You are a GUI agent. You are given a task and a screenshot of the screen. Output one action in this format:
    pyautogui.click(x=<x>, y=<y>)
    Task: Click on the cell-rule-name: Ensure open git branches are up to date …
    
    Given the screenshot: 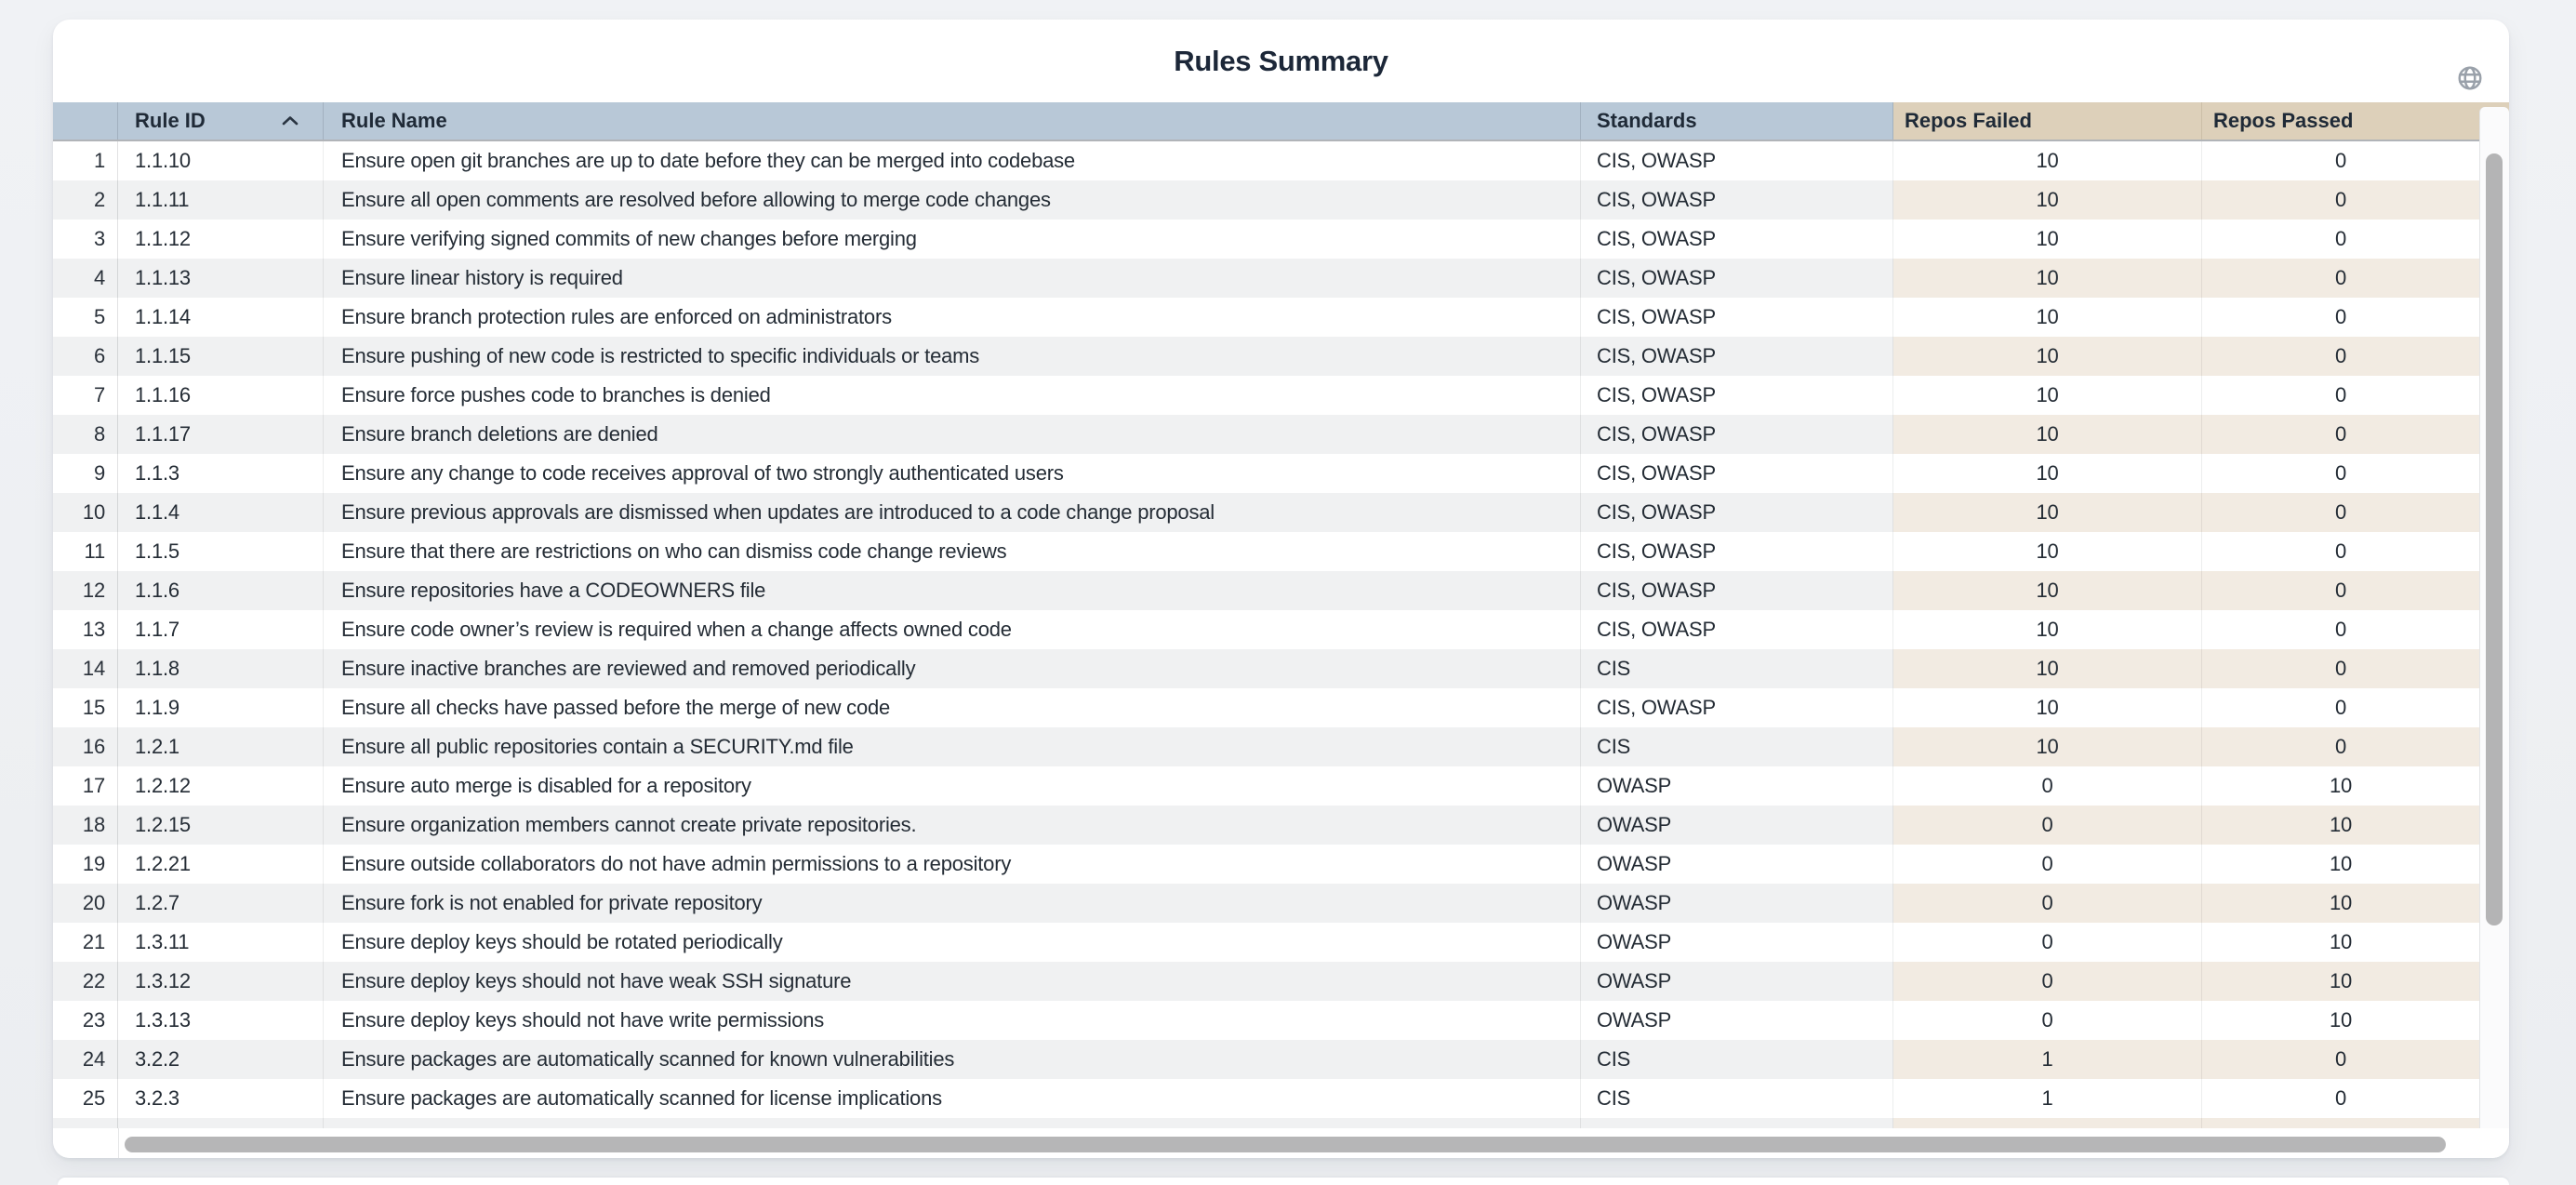 What is the action you would take?
    pyautogui.click(x=952, y=161)
    